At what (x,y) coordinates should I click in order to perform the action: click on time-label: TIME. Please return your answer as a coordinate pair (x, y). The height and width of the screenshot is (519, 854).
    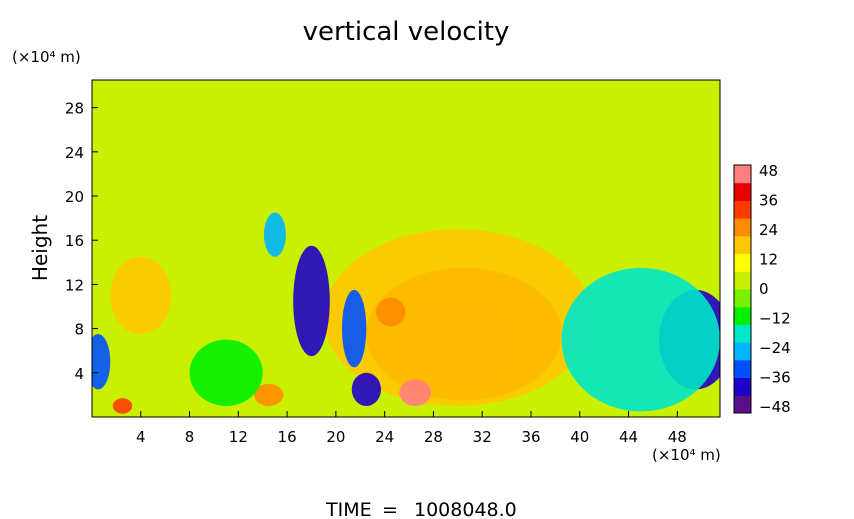
    Looking at the image, I should click on (348, 509).